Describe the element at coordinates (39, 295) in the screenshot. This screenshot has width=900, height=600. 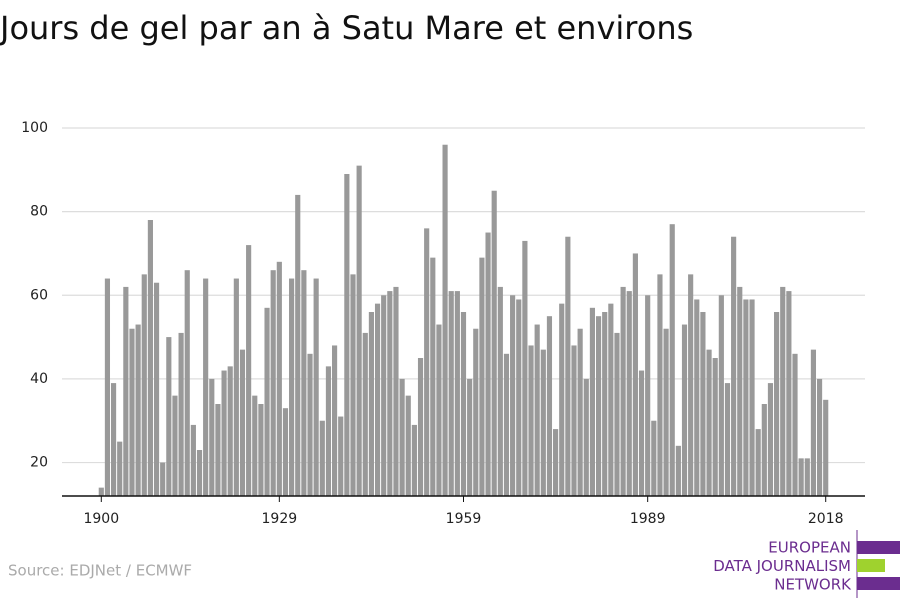
I see `y-tick-label: 60` at that location.